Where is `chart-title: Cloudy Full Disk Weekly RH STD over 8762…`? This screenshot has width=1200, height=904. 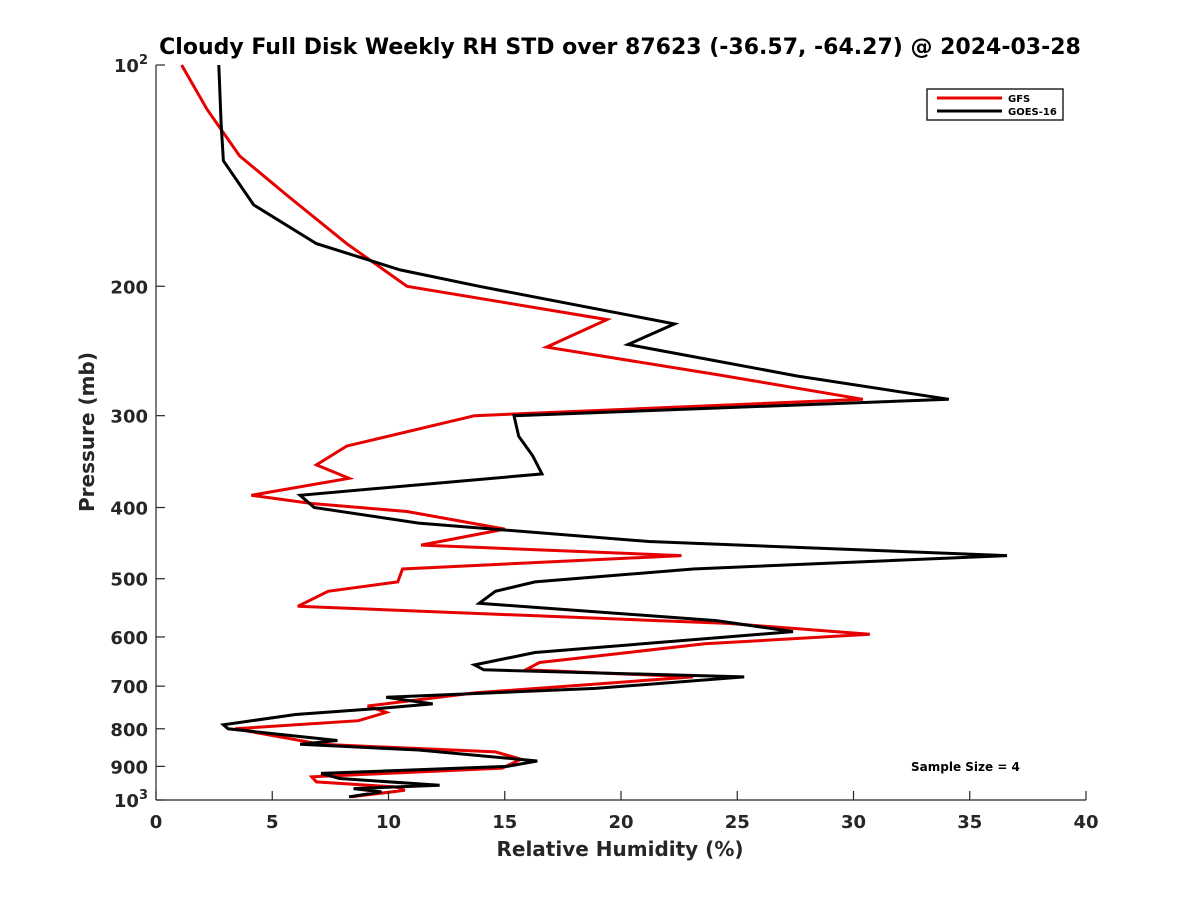
chart-title: Cloudy Full Disk Weekly RH STD over 8762… is located at coordinates (620, 47).